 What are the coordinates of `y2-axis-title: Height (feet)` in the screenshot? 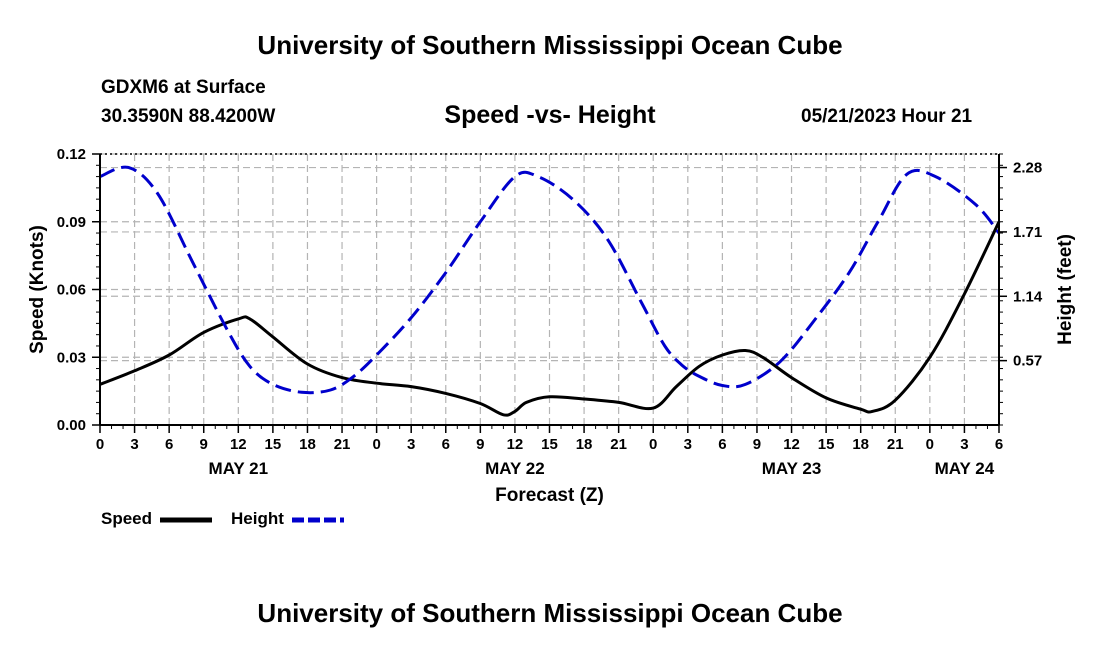 It's located at (1065, 289).